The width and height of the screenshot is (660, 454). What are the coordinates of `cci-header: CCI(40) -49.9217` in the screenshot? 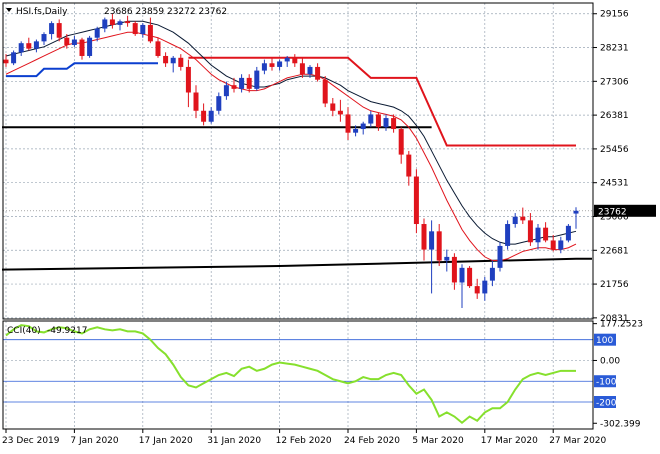 It's located at (47, 331).